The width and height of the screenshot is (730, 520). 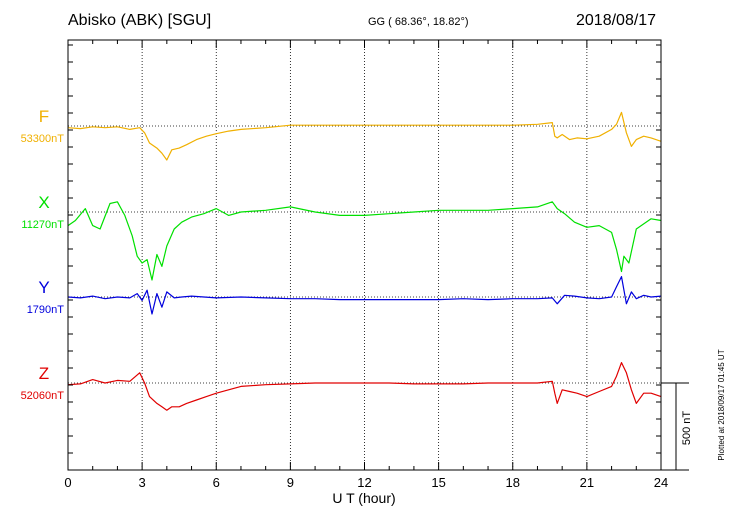 What do you see at coordinates (43, 287) in the screenshot?
I see `series-name-y: Y` at bounding box center [43, 287].